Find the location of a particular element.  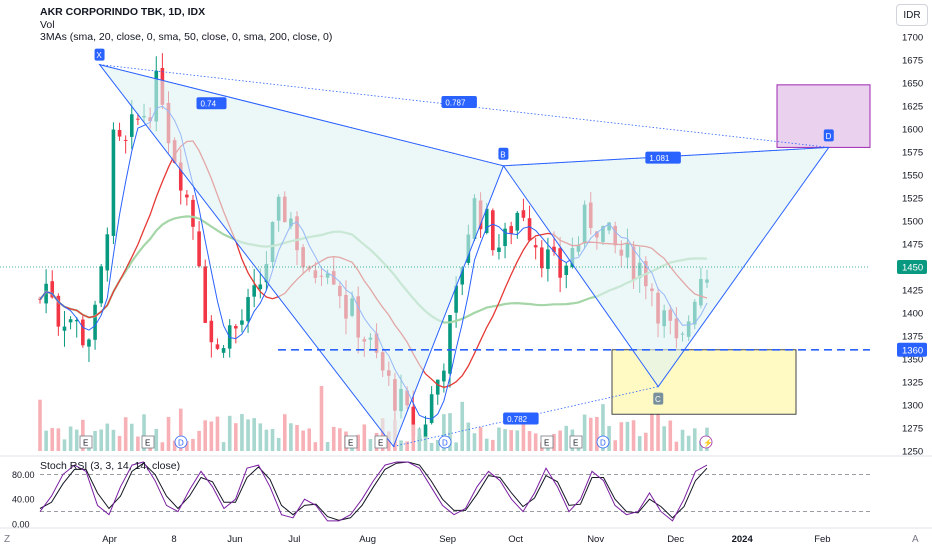

split-event-marker is located at coordinates (706, 442).